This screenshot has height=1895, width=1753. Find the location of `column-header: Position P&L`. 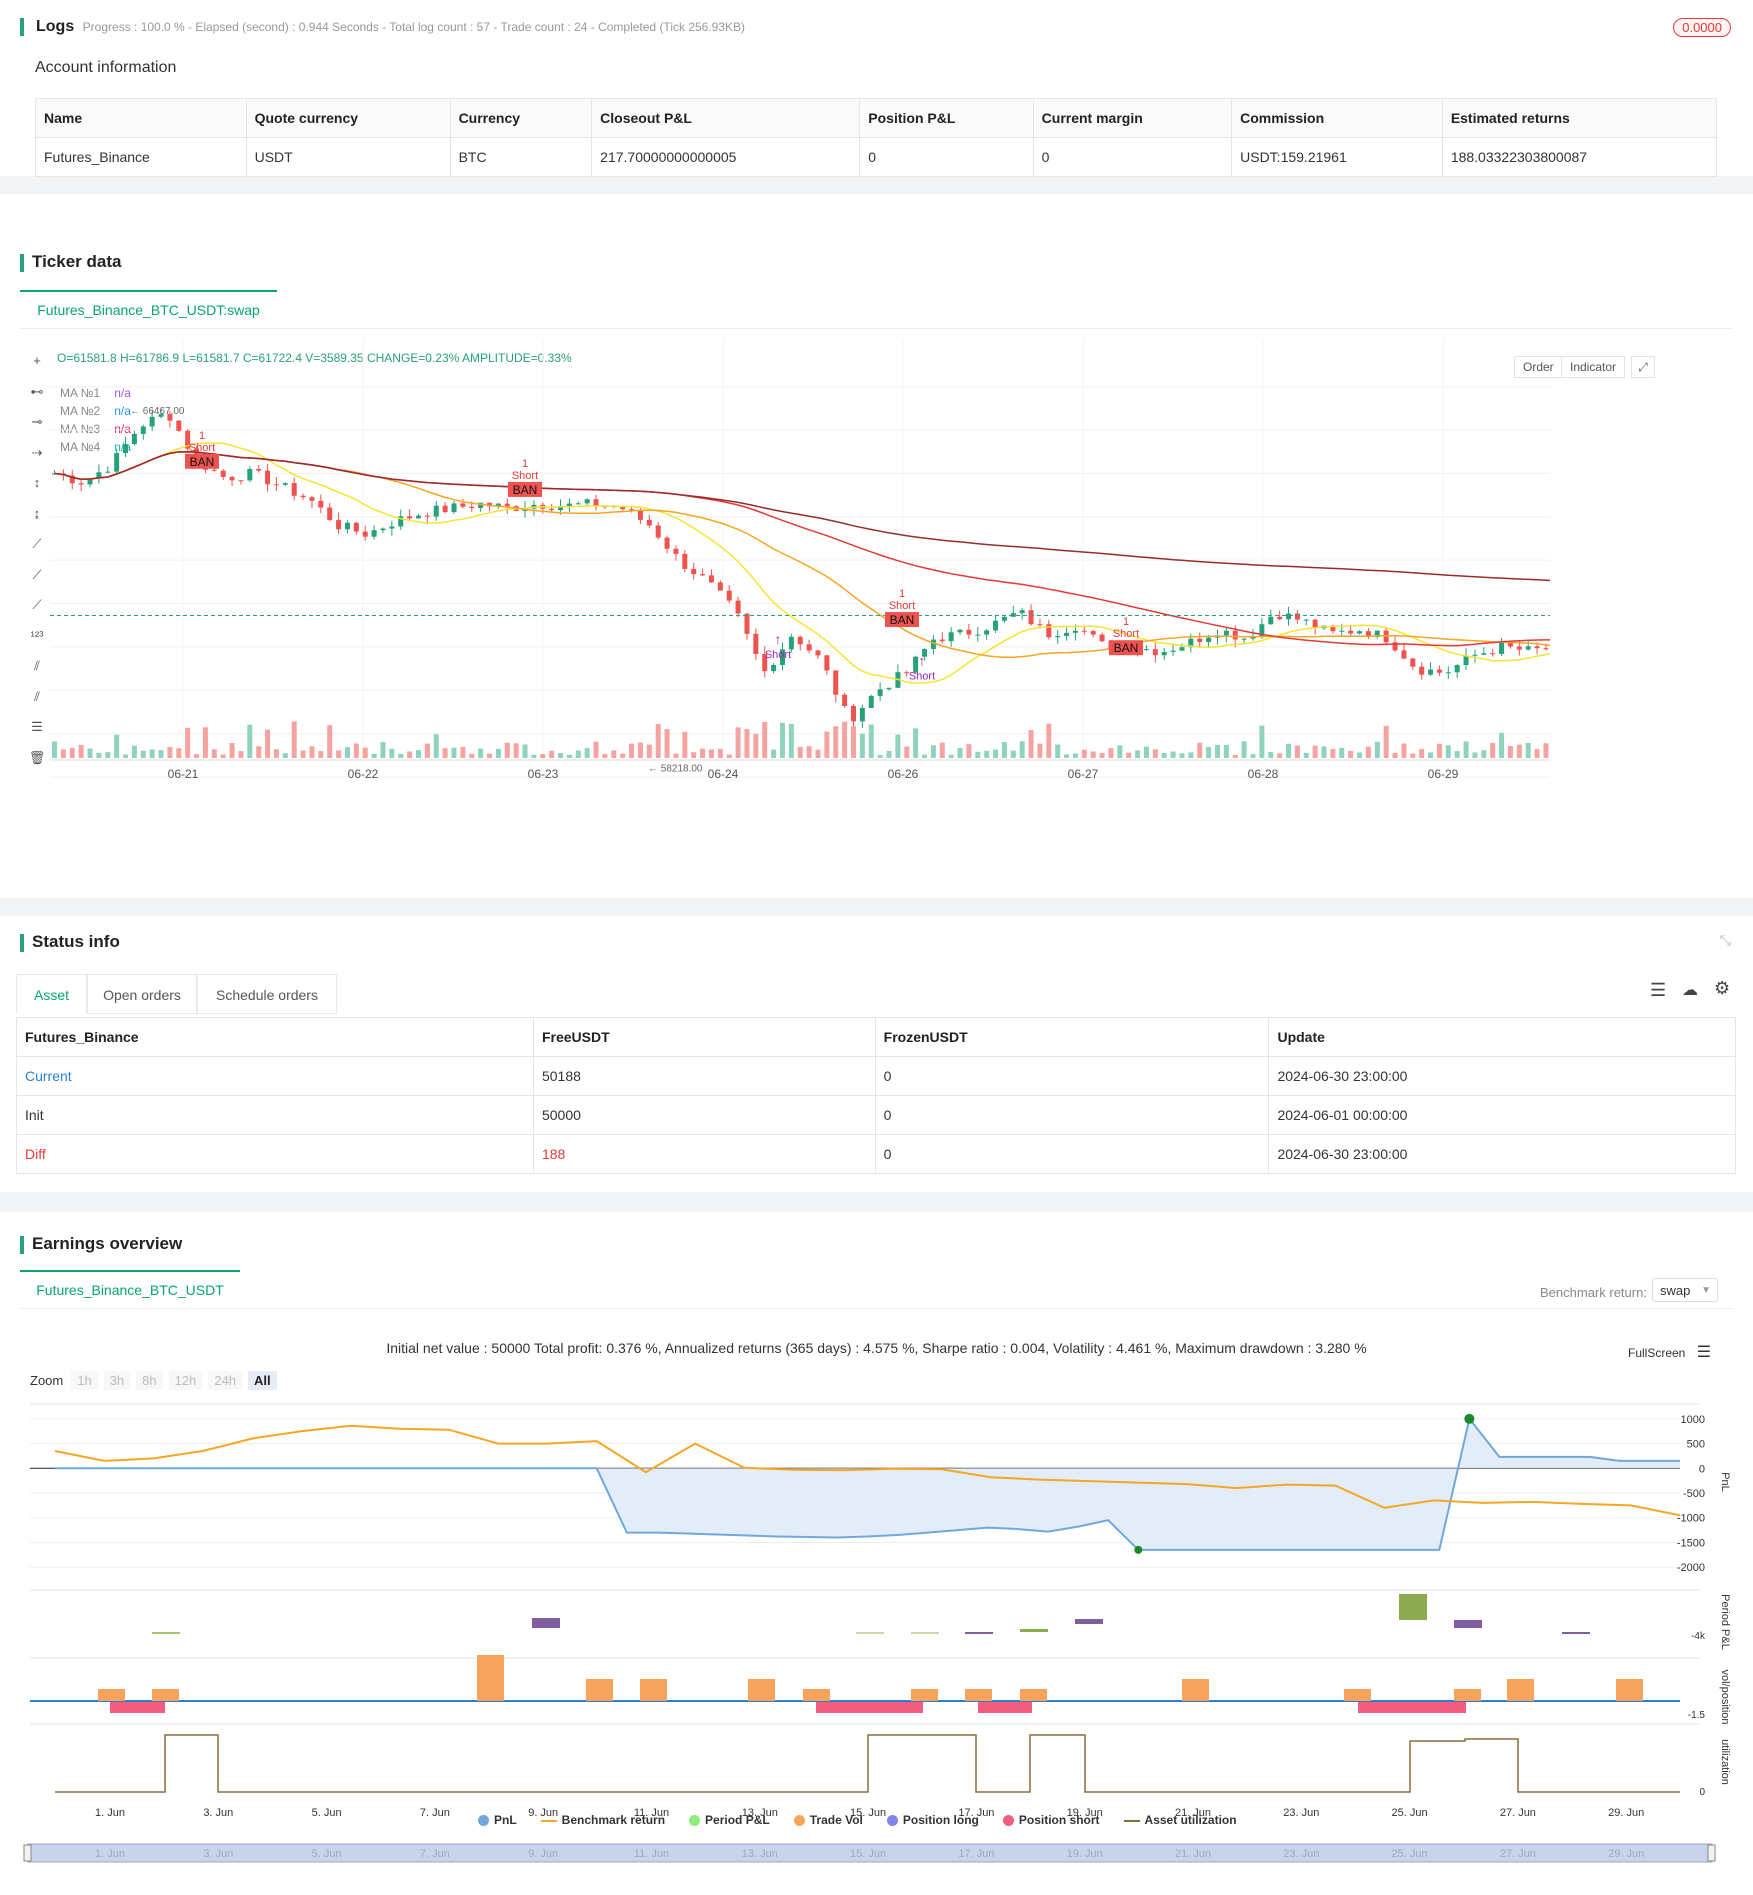

column-header: Position P&L is located at coordinates (946, 118).